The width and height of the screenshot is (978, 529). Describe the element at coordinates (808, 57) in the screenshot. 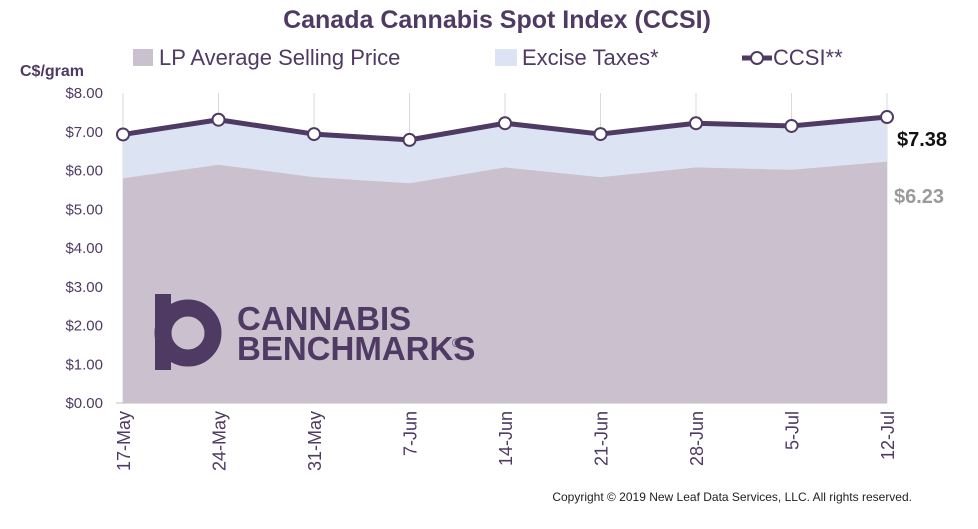

I see `legend-label-ccsi: CCSI**` at that location.